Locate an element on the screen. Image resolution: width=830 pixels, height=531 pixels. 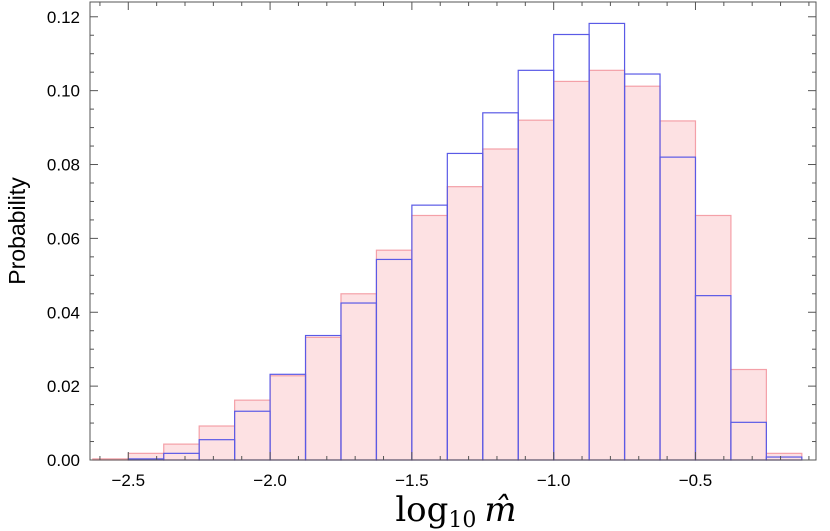
x-tick-labels: −2.5 −2.0 −1.5 −1.0 −0.5 is located at coordinates (412, 480).